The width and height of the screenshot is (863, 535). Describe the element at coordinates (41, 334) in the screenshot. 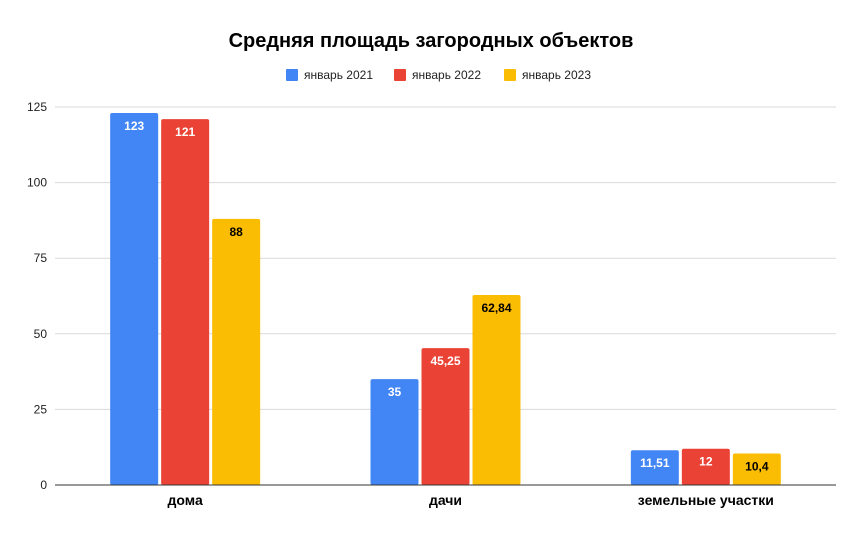

I see `y-tick-label: 50` at that location.